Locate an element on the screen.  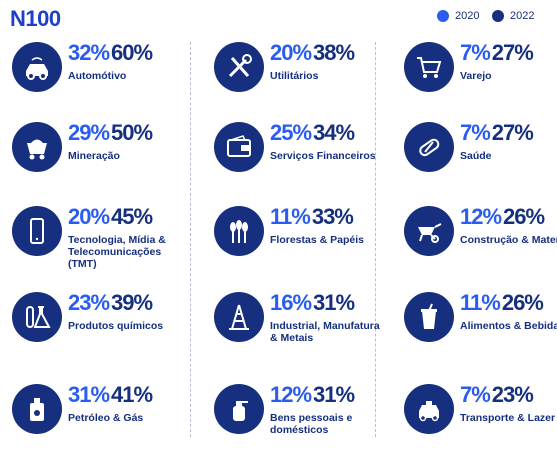
wallet-icon is located at coordinates (239, 147).